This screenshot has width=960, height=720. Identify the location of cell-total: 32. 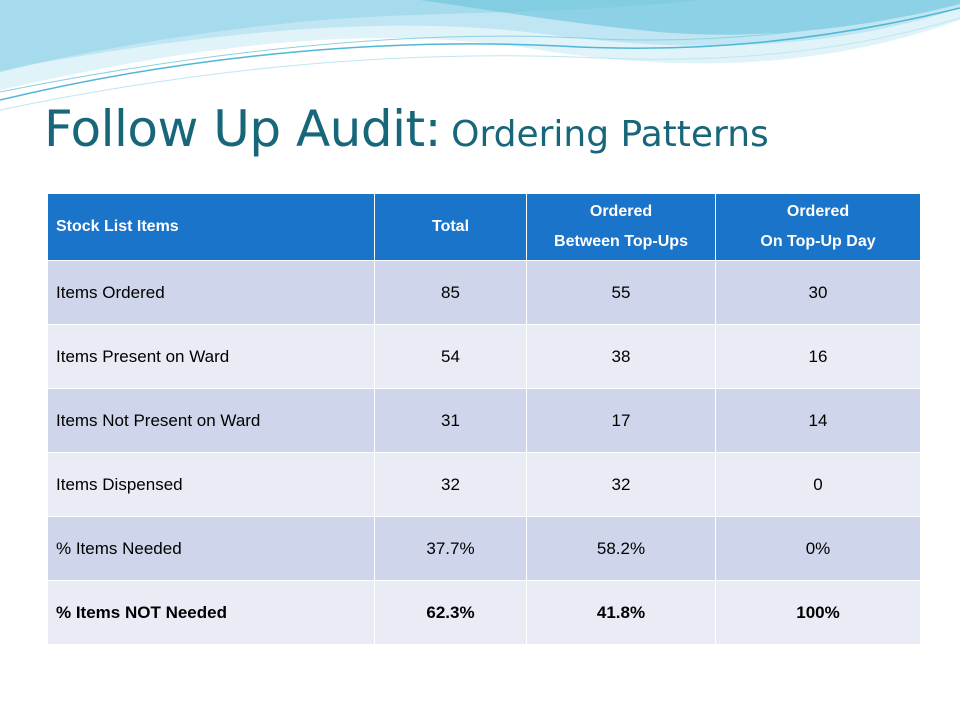
(450, 484).